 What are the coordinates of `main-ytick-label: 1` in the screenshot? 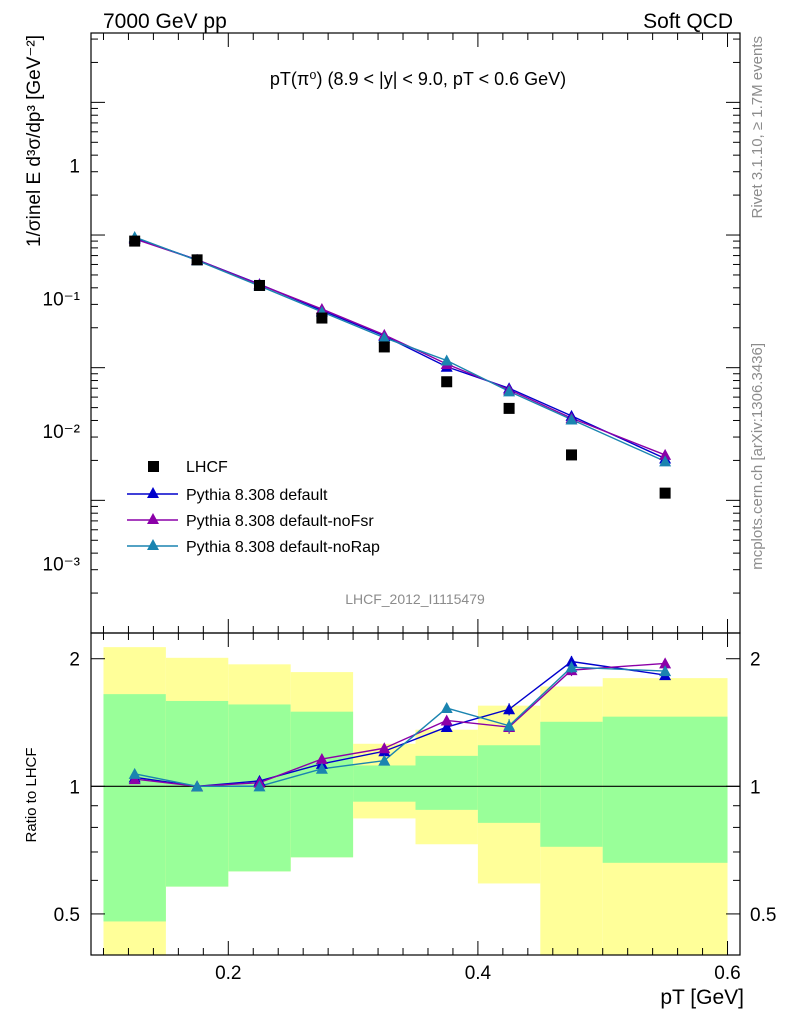 It's located at (74, 167).